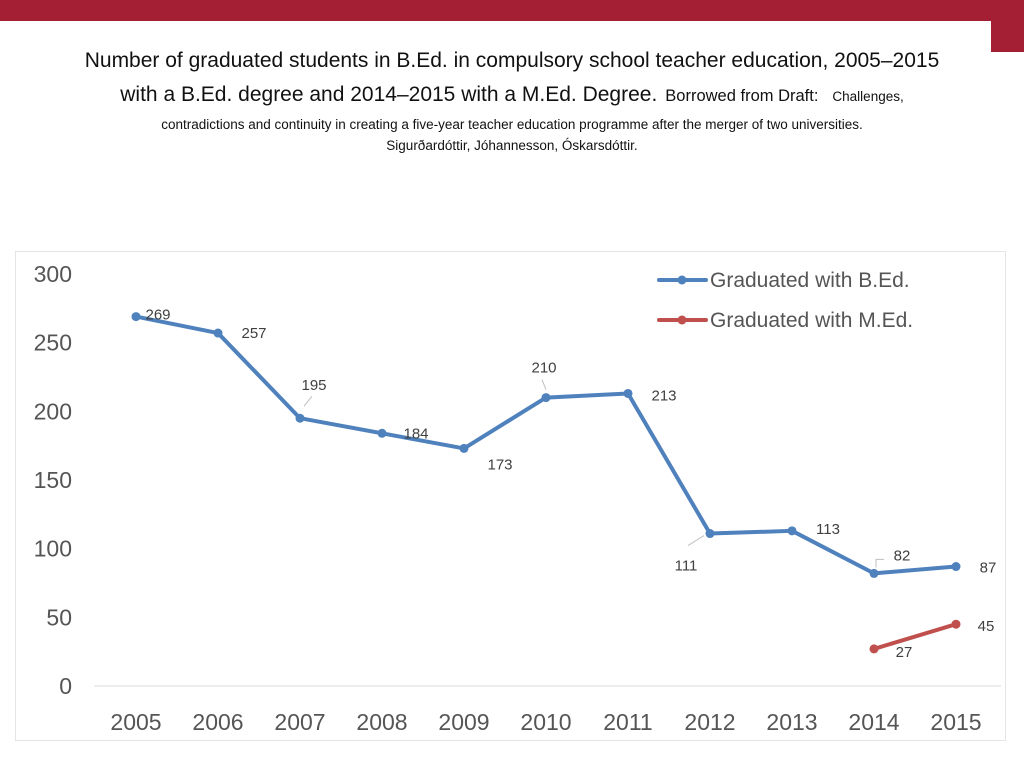 This screenshot has height=766, width=1024. What do you see at coordinates (545, 722) in the screenshot?
I see `x-tick-label: 2010` at bounding box center [545, 722].